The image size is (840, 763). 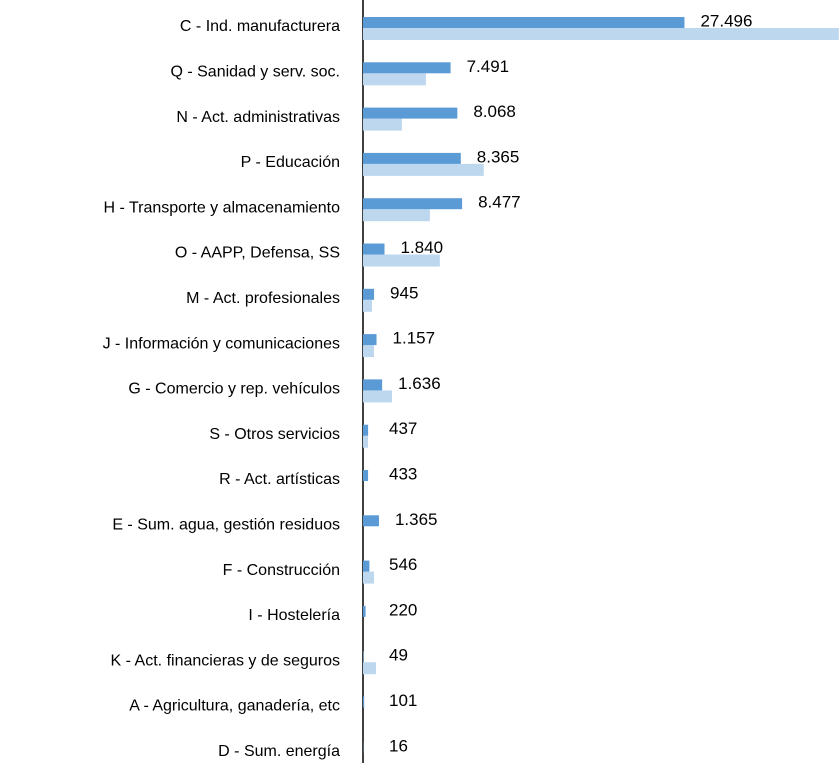 I want to click on category-label: J - Información y comunicaciones, so click(x=221, y=343).